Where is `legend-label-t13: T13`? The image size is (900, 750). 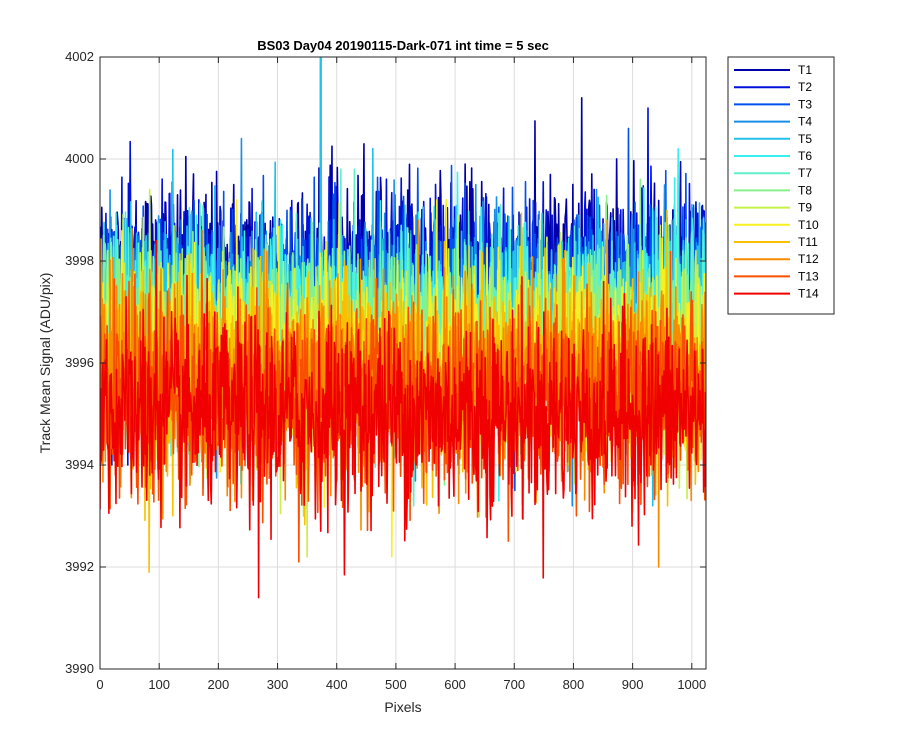 legend-label-t13: T13 is located at coordinates (808, 276).